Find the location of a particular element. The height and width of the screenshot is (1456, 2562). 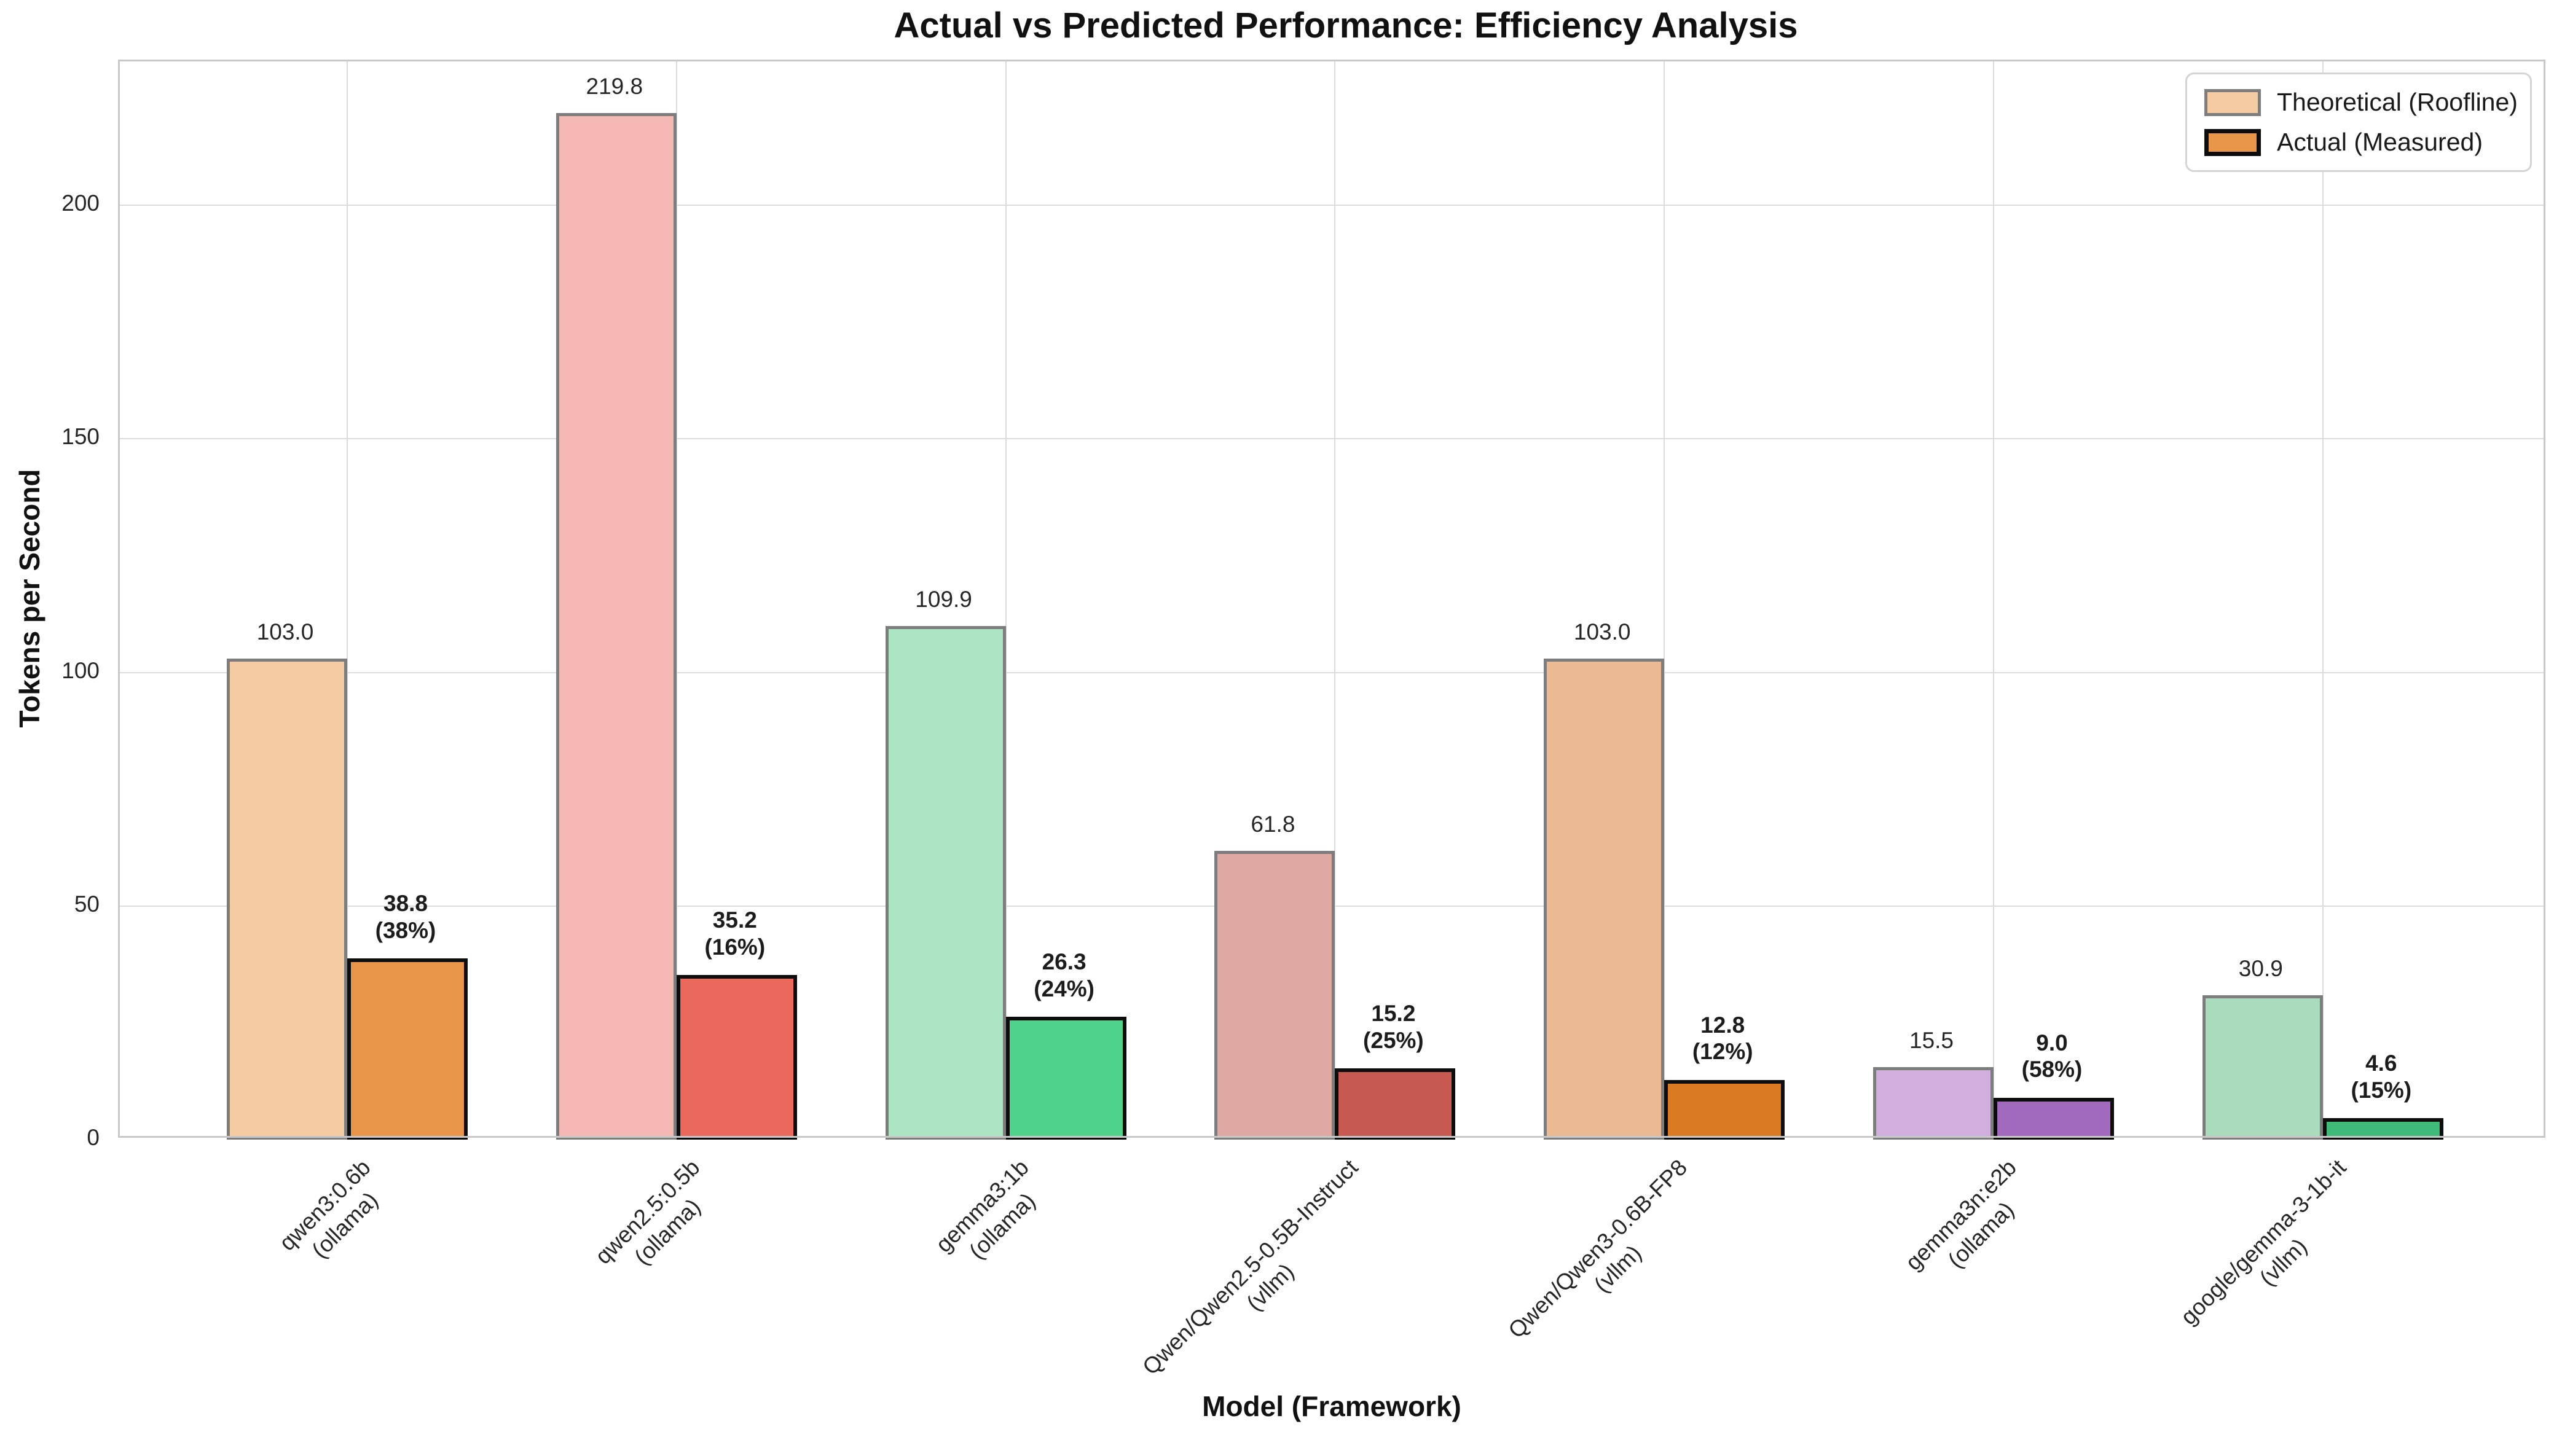

actual-value-label: 35.2 (16%) is located at coordinates (735, 933).